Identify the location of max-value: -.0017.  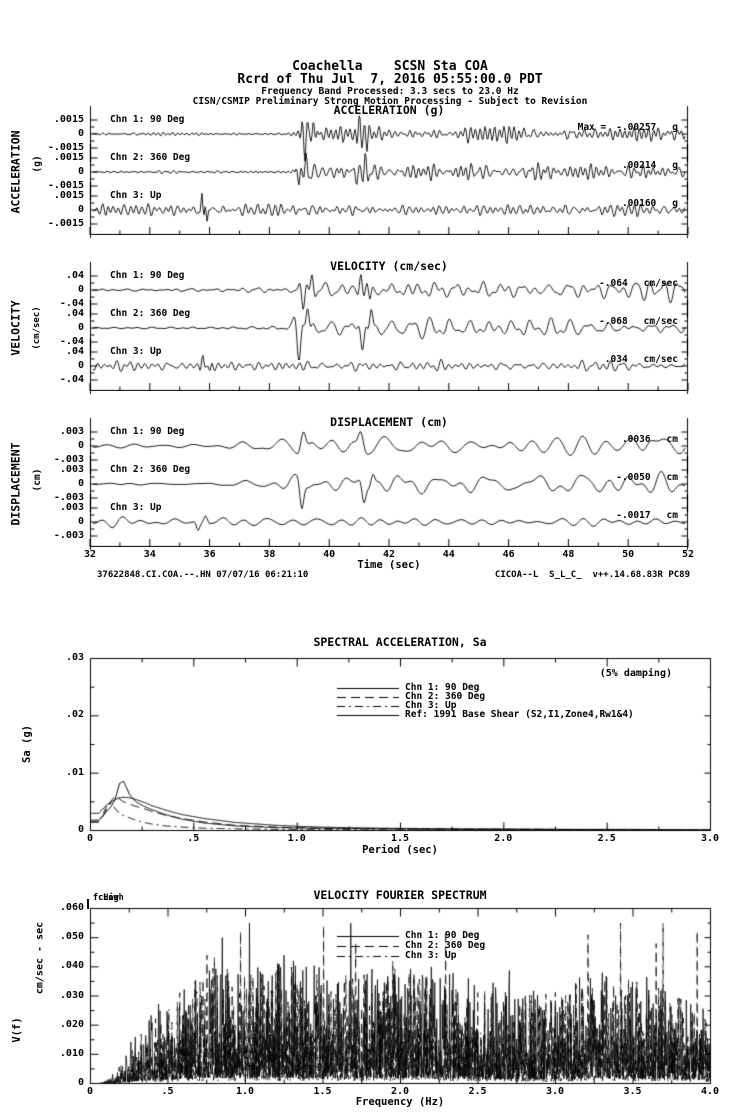
(633, 515).